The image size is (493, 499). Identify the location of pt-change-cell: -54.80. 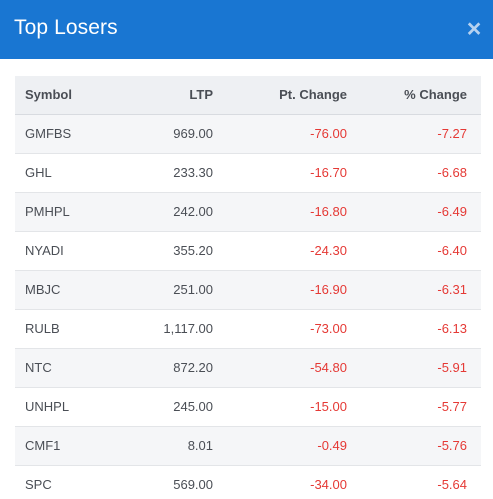
(280, 368).